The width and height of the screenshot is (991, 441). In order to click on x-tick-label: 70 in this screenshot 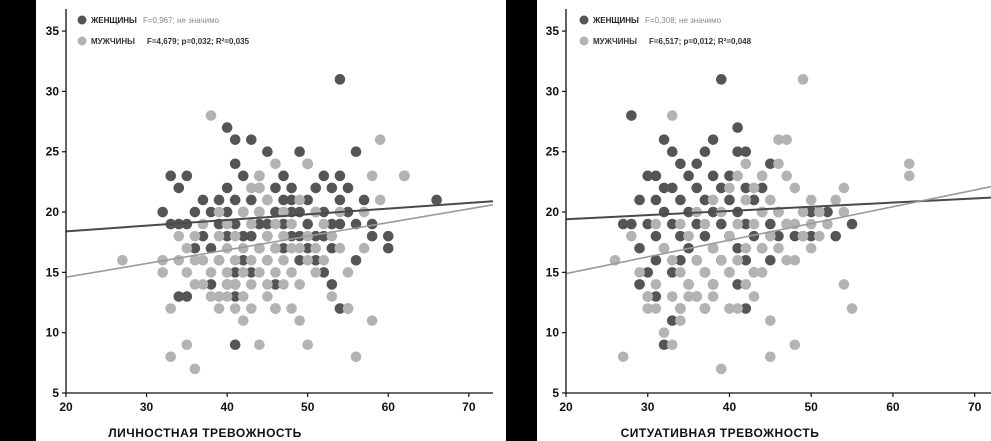, I will do `click(469, 407)`.